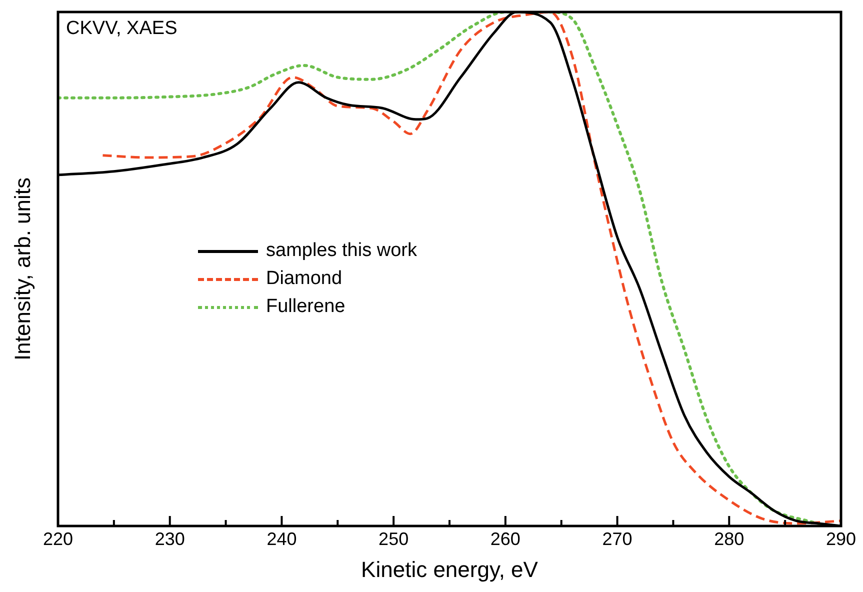  I want to click on annotation: CKVV, XAES, so click(122, 29).